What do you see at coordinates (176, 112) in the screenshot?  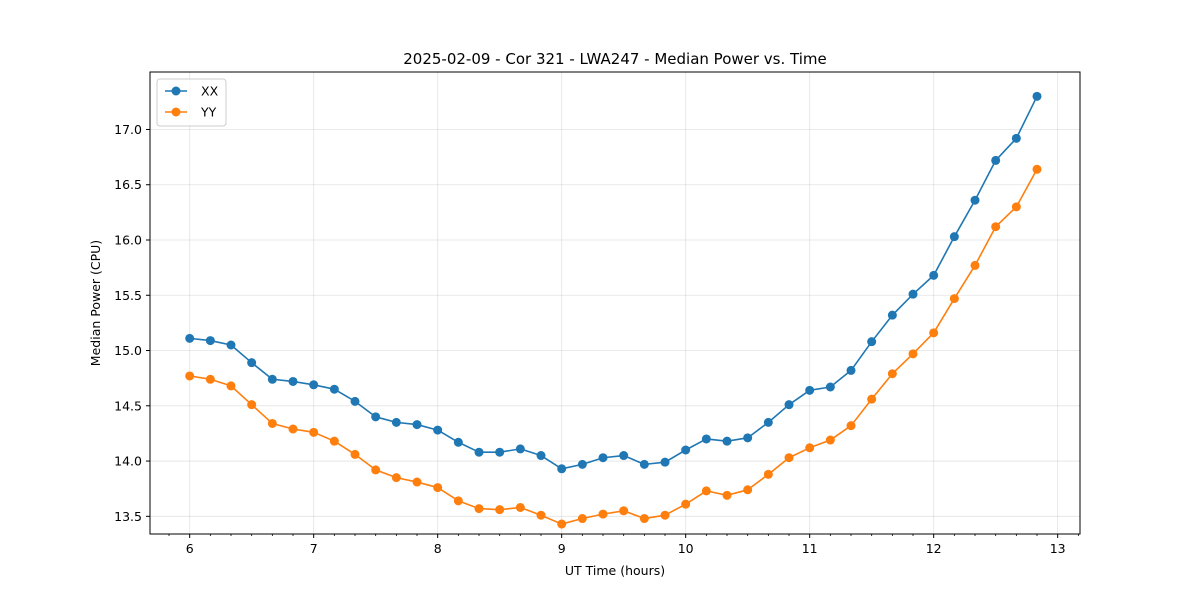 I see `legend-yy-marker` at bounding box center [176, 112].